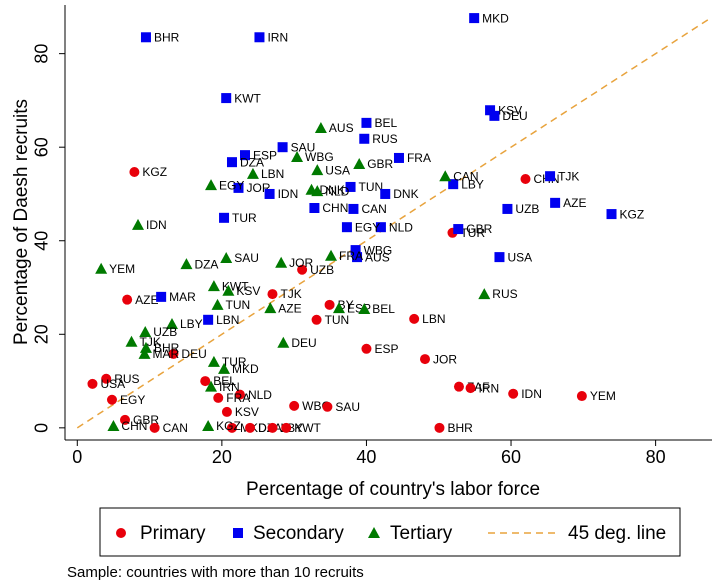 The width and height of the screenshot is (713, 584). I want to click on y-tick-label: 80, so click(42, 54).